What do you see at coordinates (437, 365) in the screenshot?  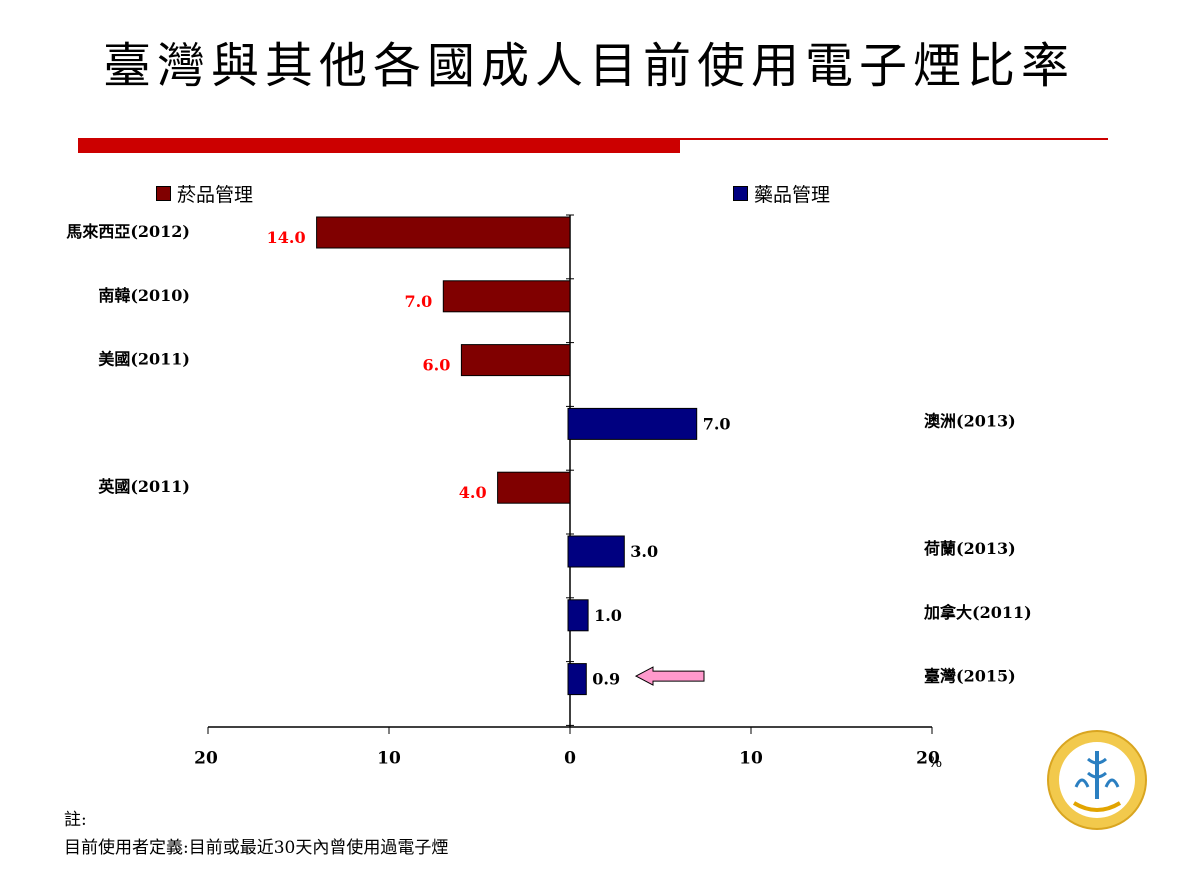 I see `data-label: 6.0` at bounding box center [437, 365].